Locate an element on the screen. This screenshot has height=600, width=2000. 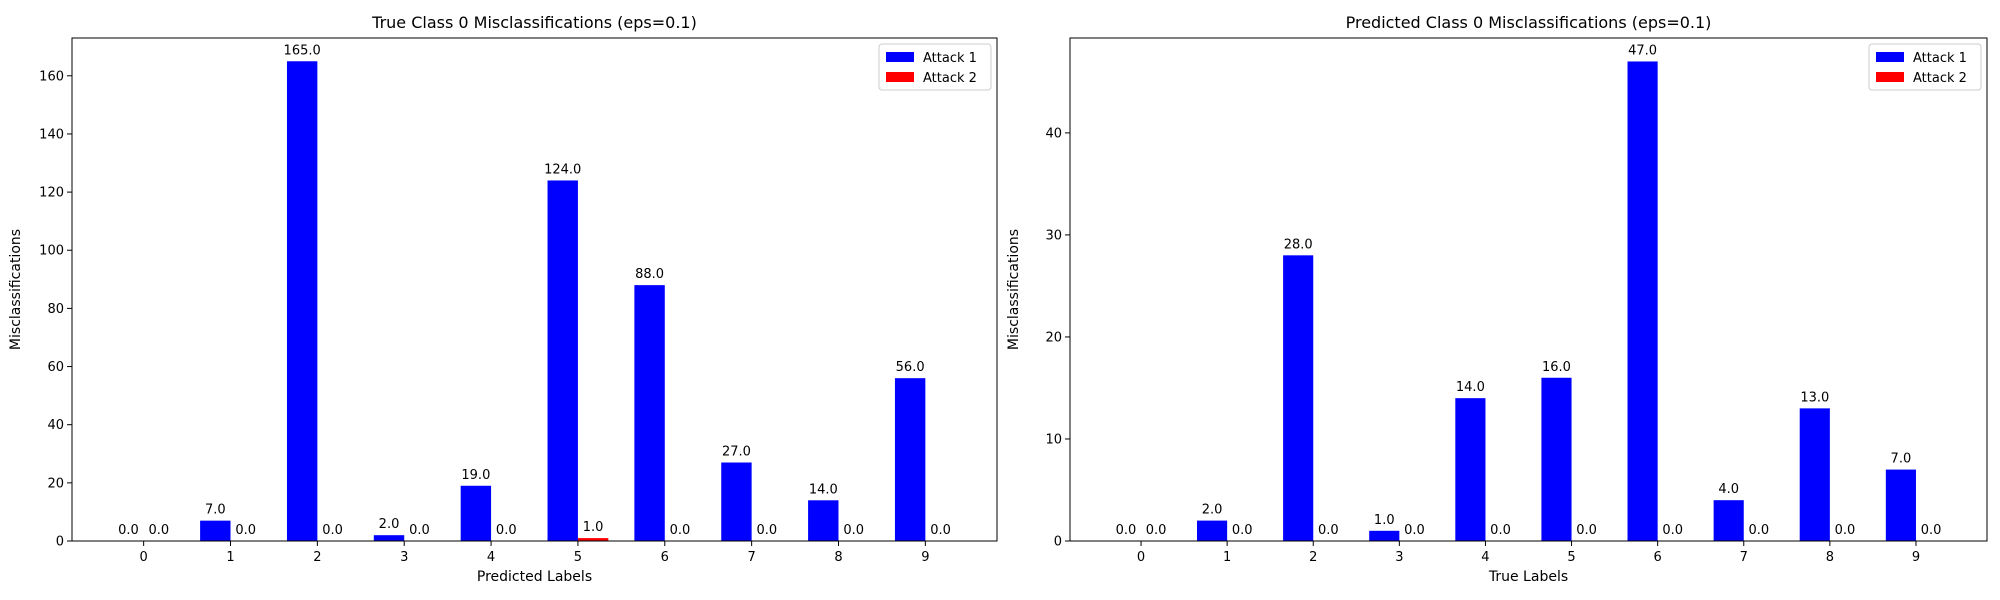
y-tick-label: 10 is located at coordinates (1053, 439).